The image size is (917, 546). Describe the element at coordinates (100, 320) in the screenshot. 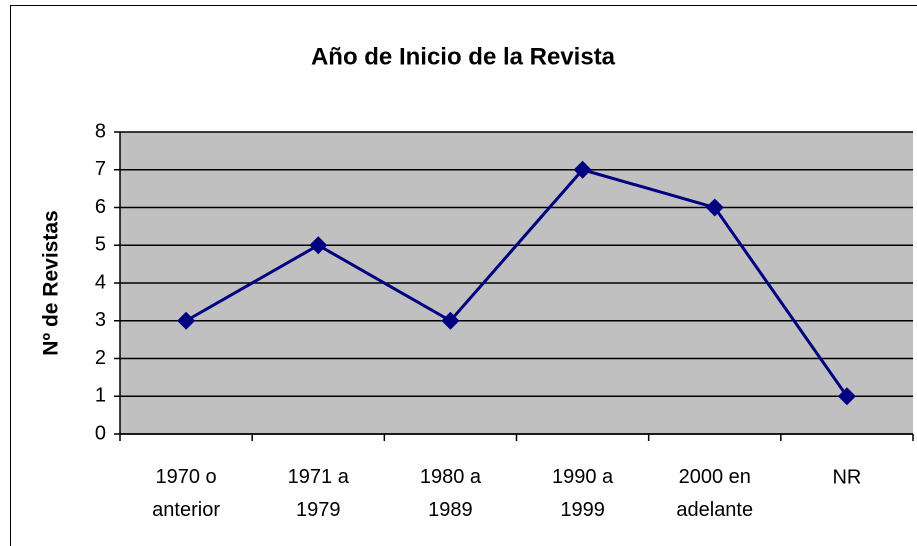

I see `y-tick-label: 3` at that location.